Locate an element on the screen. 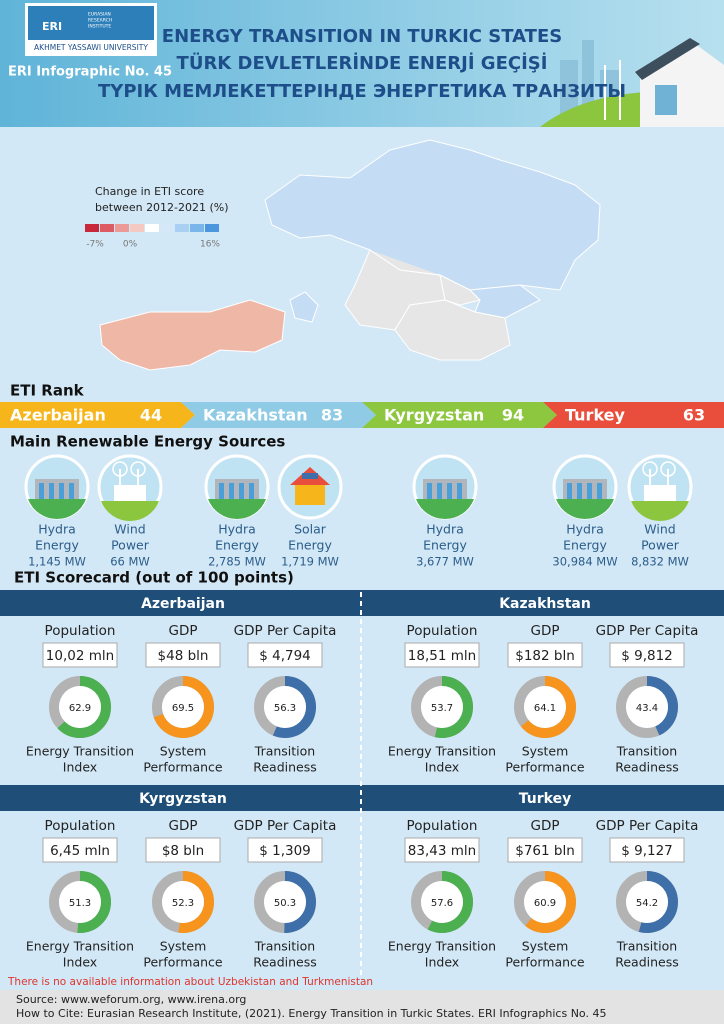 The height and width of the screenshot is (1024, 724). legend-tick: 0% is located at coordinates (130, 245).